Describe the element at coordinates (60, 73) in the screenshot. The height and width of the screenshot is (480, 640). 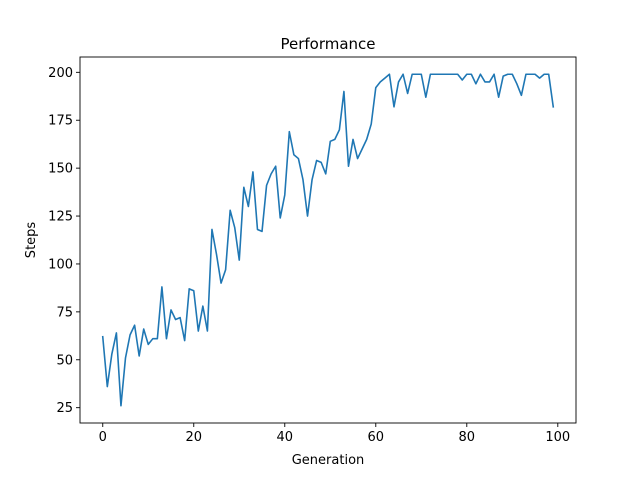
I see `y-tick-label-200: 200` at that location.